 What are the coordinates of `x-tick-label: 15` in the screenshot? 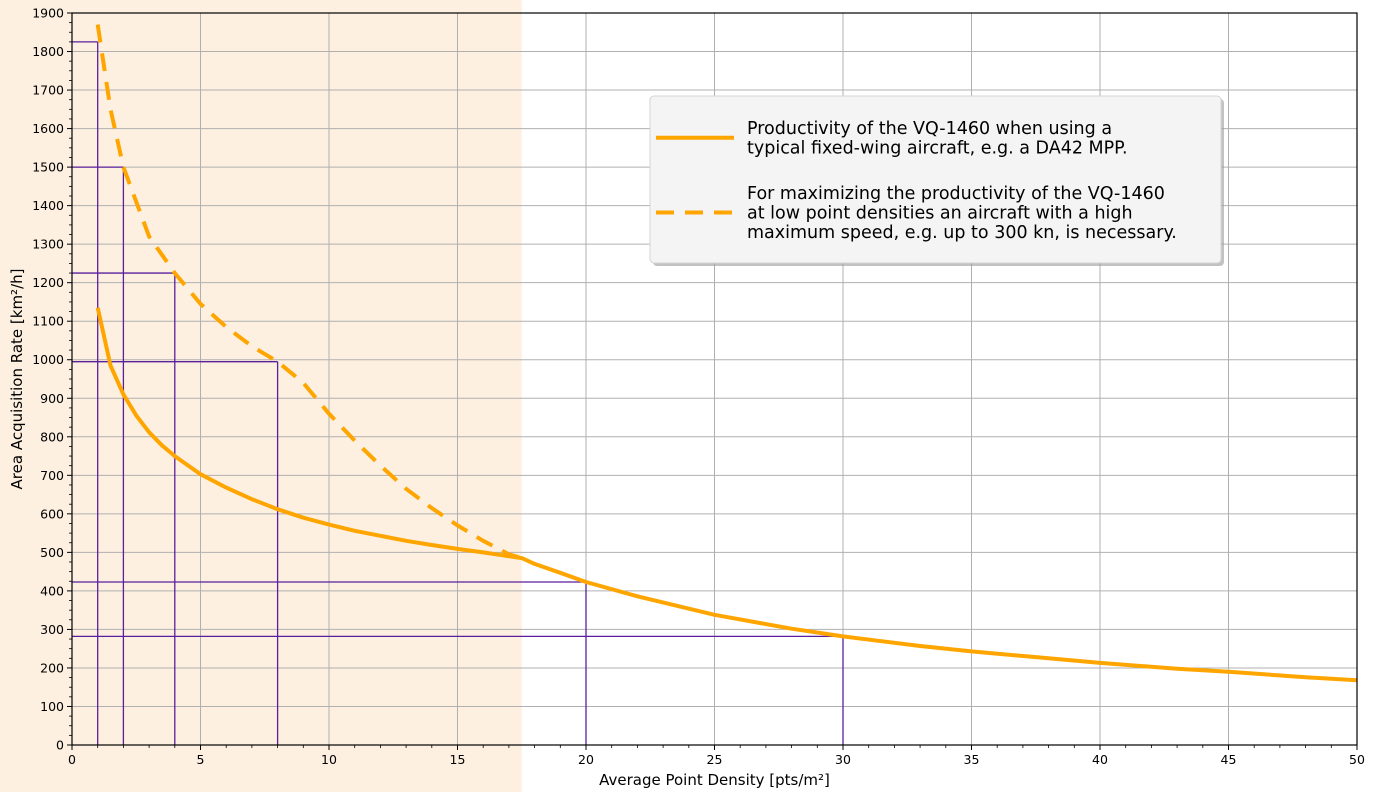 It's located at (458, 759).